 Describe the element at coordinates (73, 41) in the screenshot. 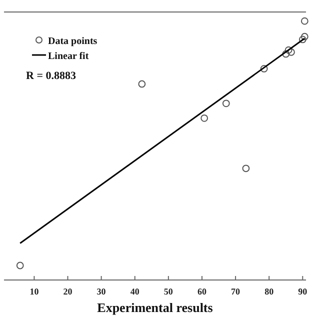

I see `legend-label: Data points` at that location.